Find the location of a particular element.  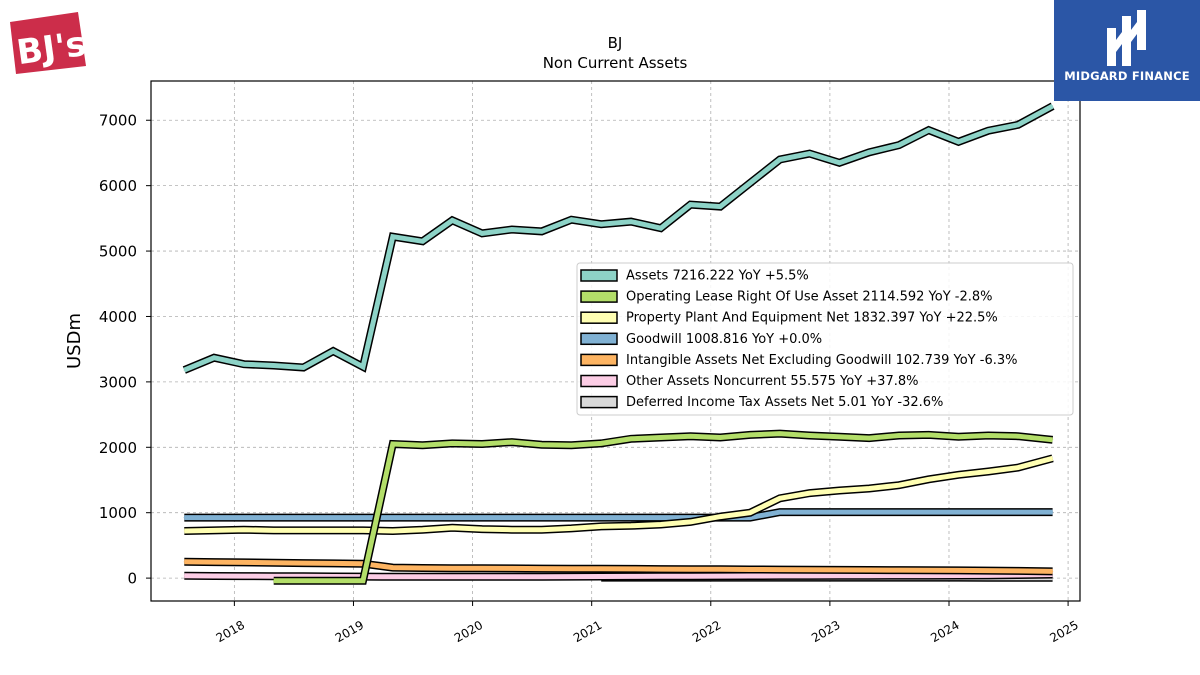

midgard-emblem-icon is located at coordinates (1126, 38).